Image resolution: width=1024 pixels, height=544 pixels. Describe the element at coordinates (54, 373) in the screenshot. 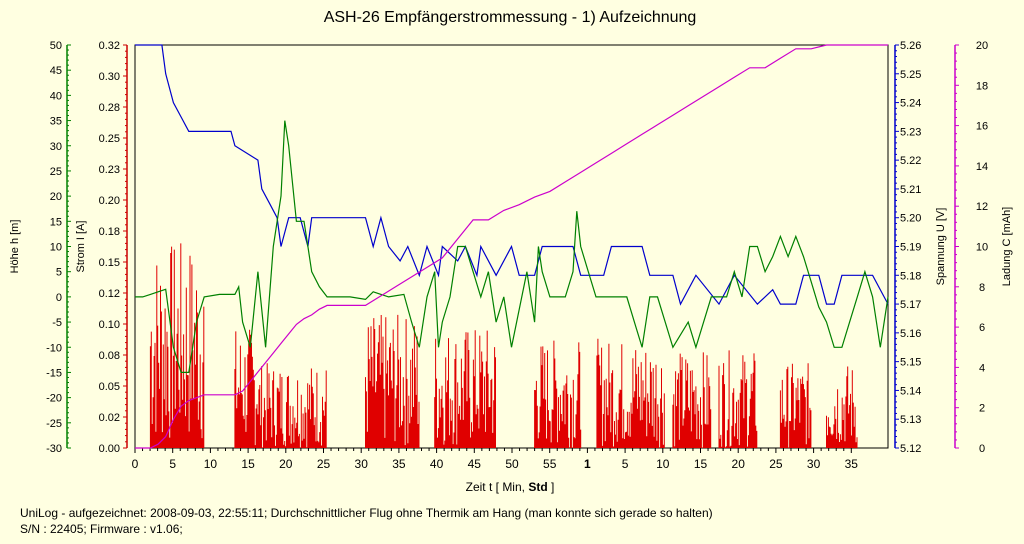

I see `hoehe-tick-label: -15` at that location.